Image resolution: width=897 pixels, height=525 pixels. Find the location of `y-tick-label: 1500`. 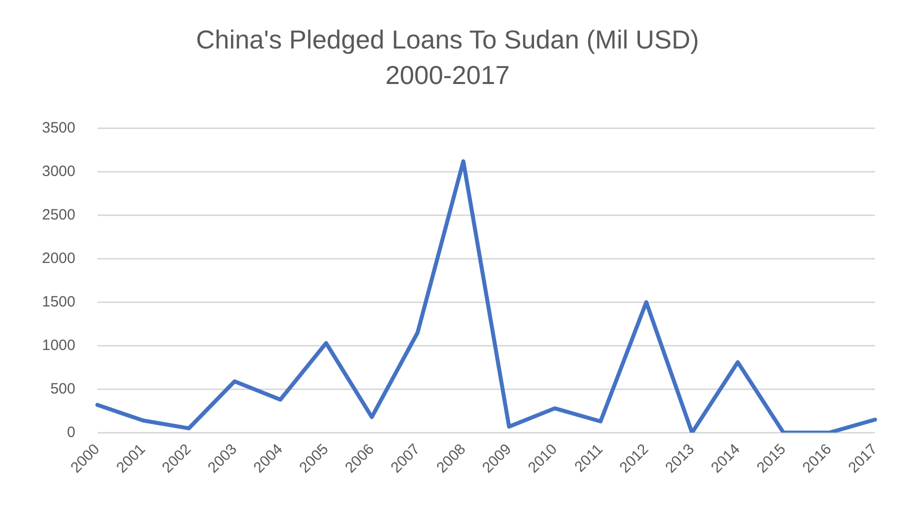

y-tick-label: 1500 is located at coordinates (59, 301).